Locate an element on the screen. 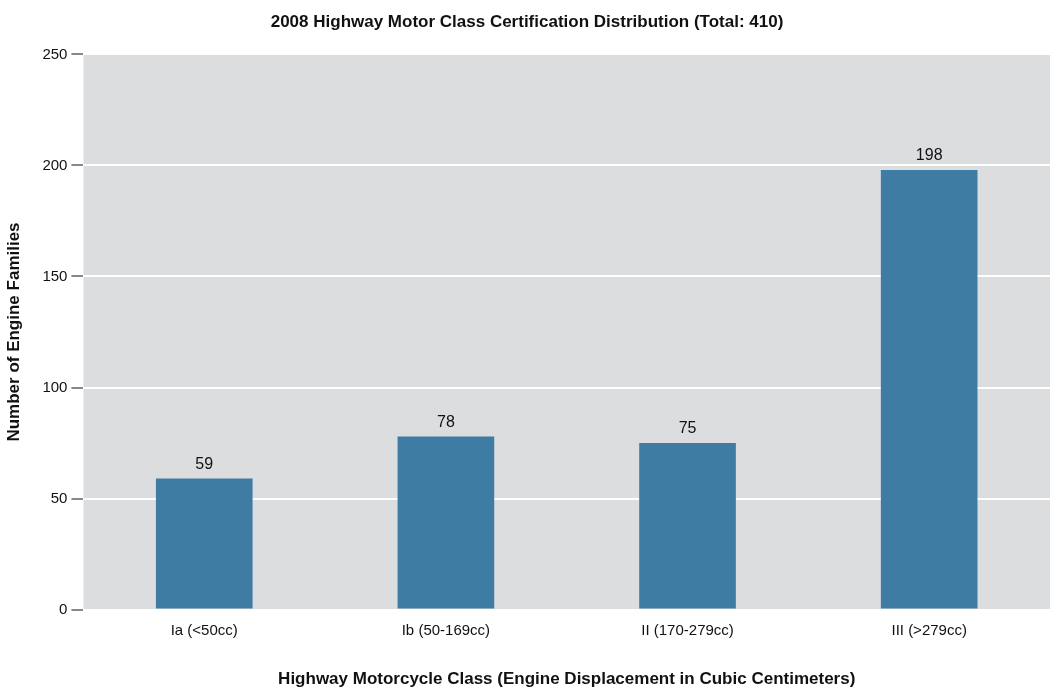 This screenshot has height=694, width=1050. data-label: 198 is located at coordinates (929, 155).